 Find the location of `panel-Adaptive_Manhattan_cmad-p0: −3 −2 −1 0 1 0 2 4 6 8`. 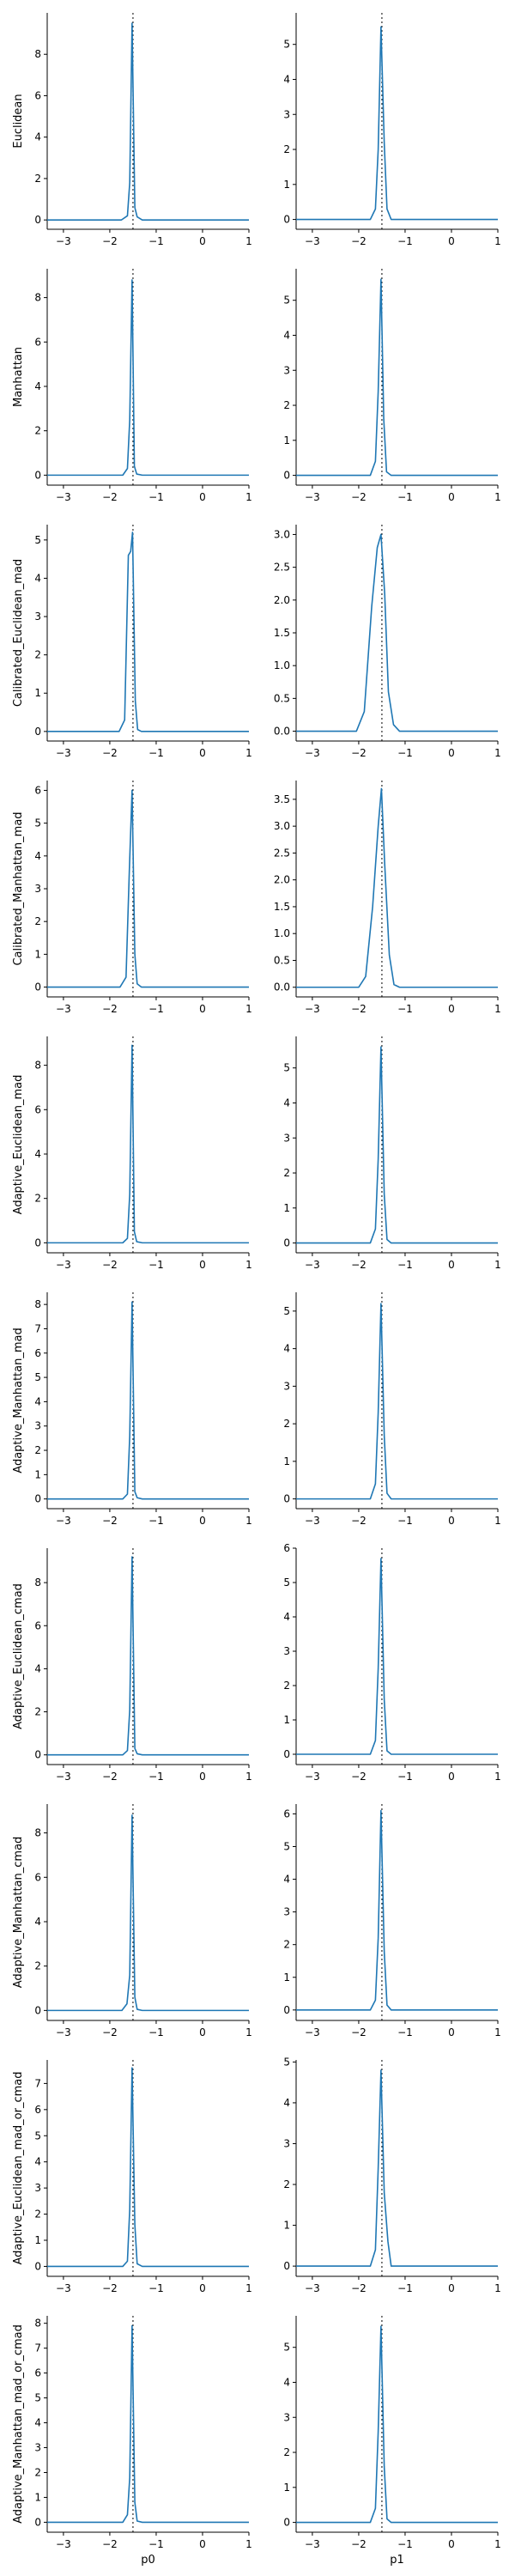

panel-Adaptive_Manhattan_cmad-p0: −3 −2 −1 0 1 0 2 4 6 8 is located at coordinates (143, 1921).